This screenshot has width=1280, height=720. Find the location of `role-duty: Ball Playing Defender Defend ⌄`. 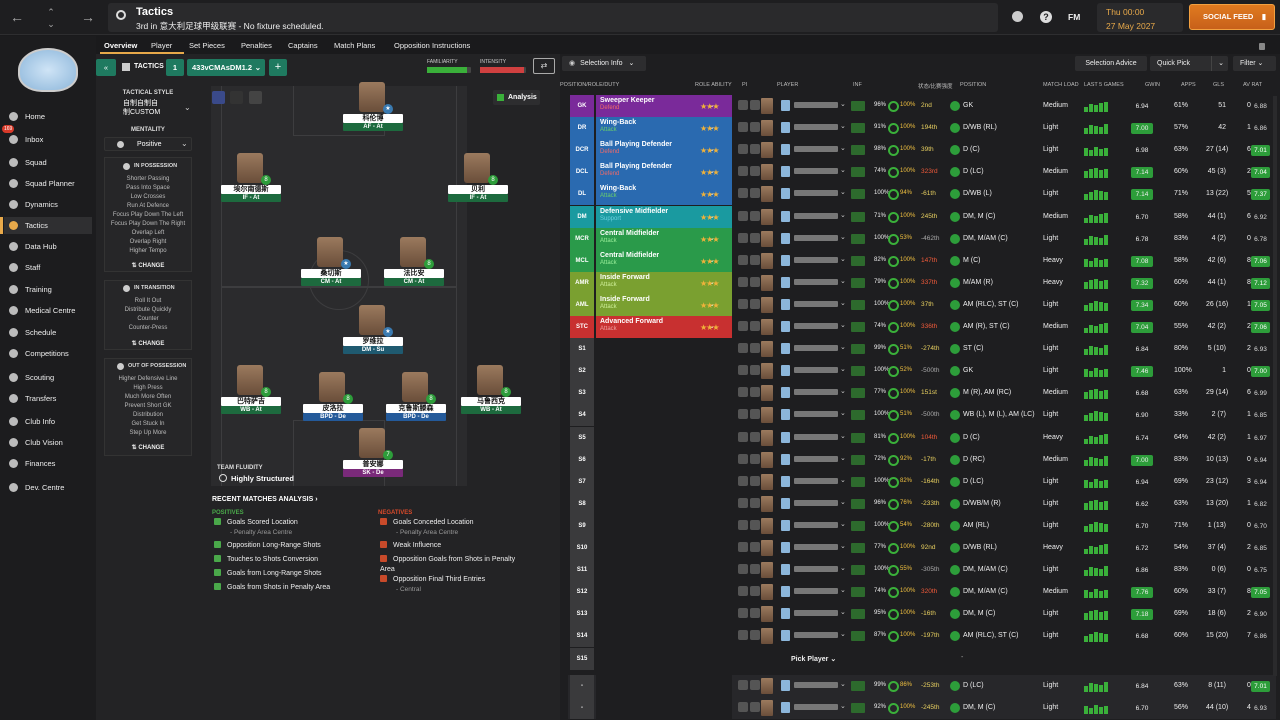

role-duty: Ball Playing Defender Defend ⌄ is located at coordinates (664, 172).